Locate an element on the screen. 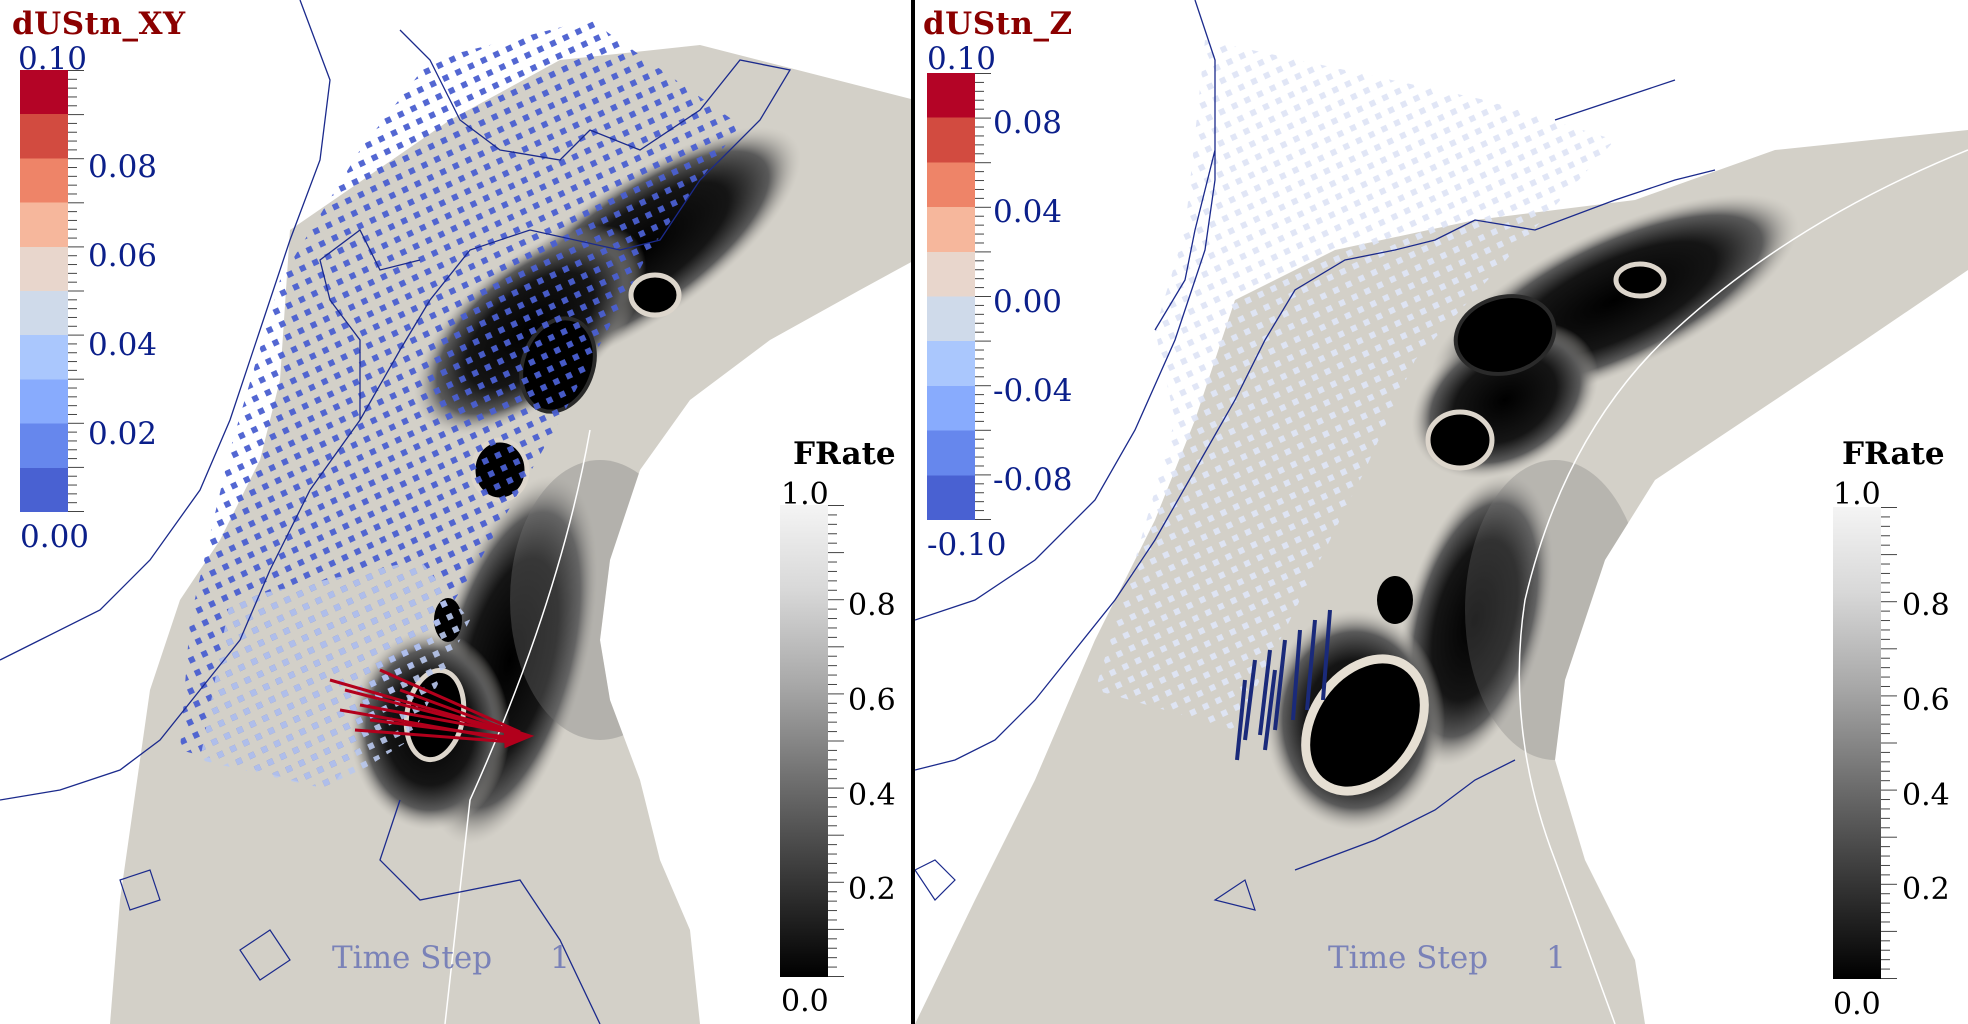  colorbar-tick-label: 0.00 is located at coordinates (1028, 302).